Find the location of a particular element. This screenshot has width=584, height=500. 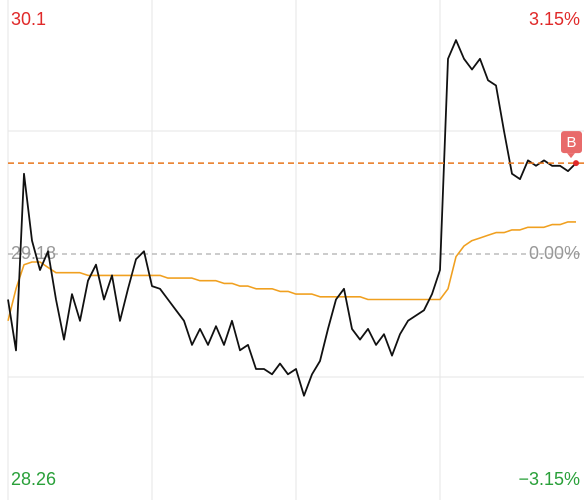

marker-badge is located at coordinates (571, 142).